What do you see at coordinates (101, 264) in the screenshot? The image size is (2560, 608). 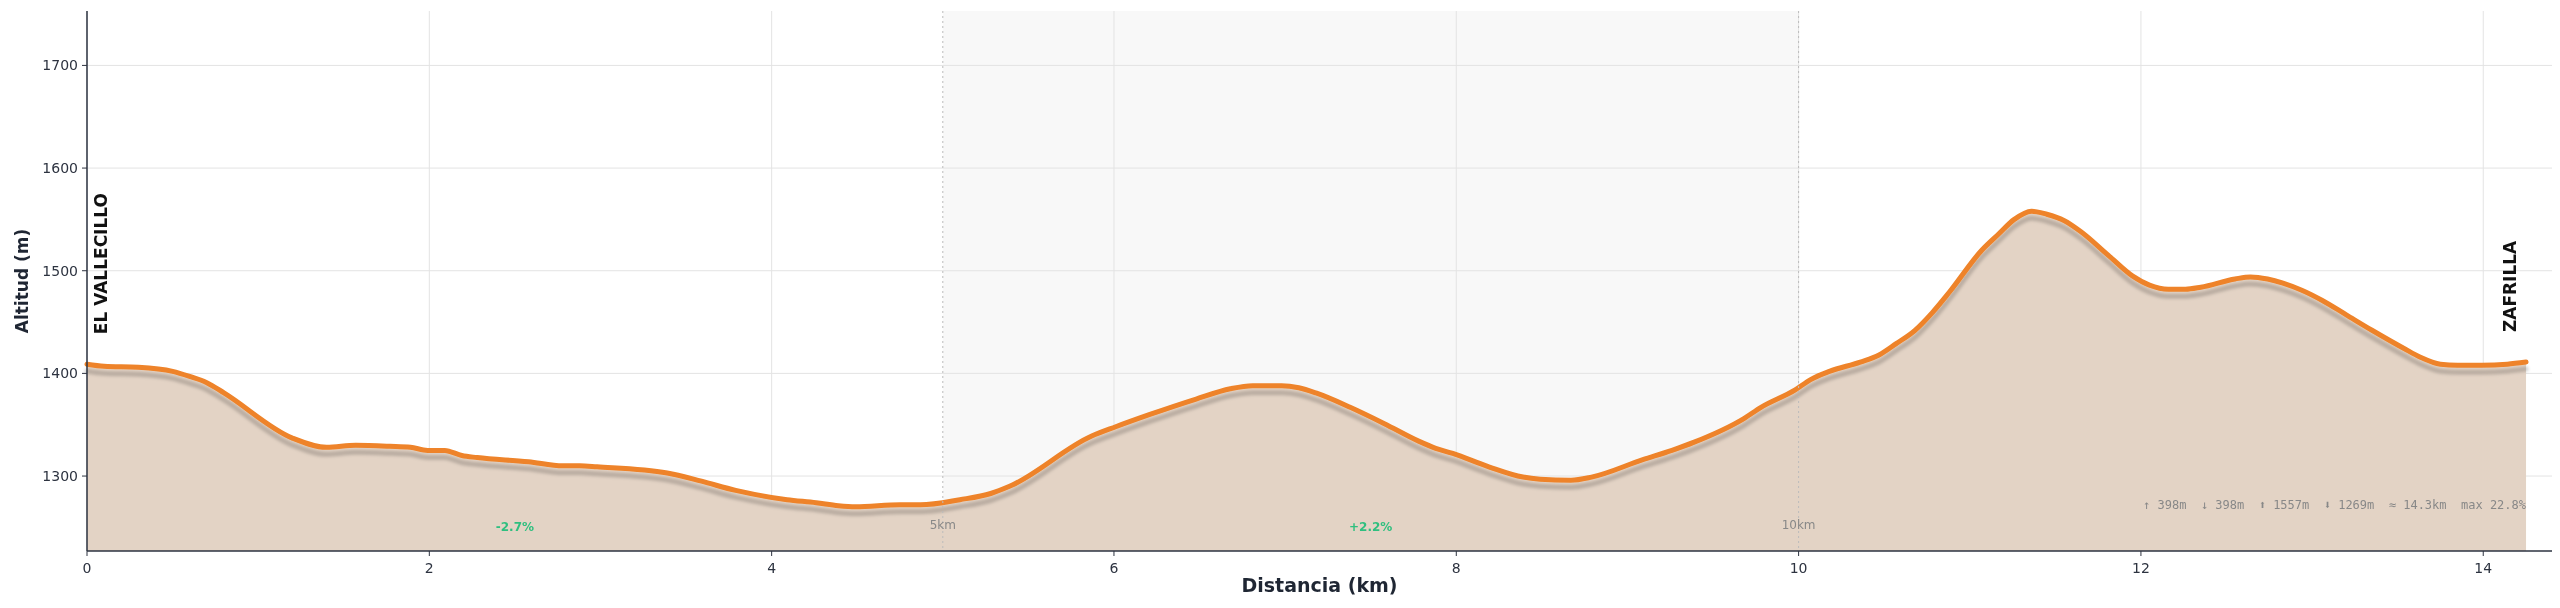 I see `annotation: EL VALLECILLO` at bounding box center [101, 264].